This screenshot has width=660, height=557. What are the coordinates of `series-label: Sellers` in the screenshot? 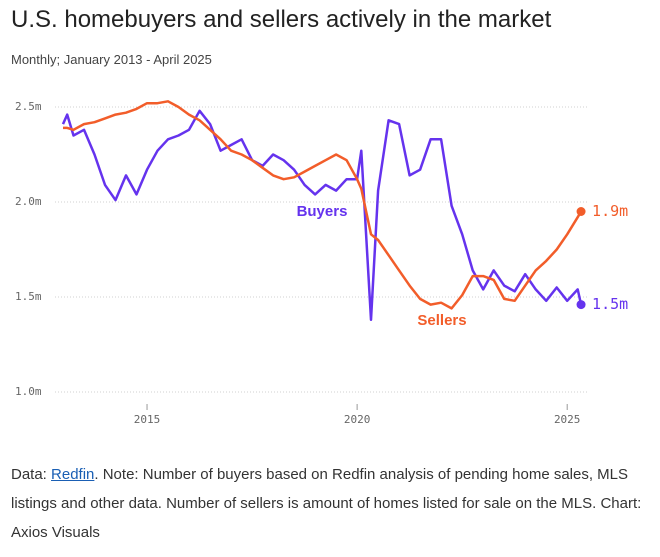 It's located at (441, 320).